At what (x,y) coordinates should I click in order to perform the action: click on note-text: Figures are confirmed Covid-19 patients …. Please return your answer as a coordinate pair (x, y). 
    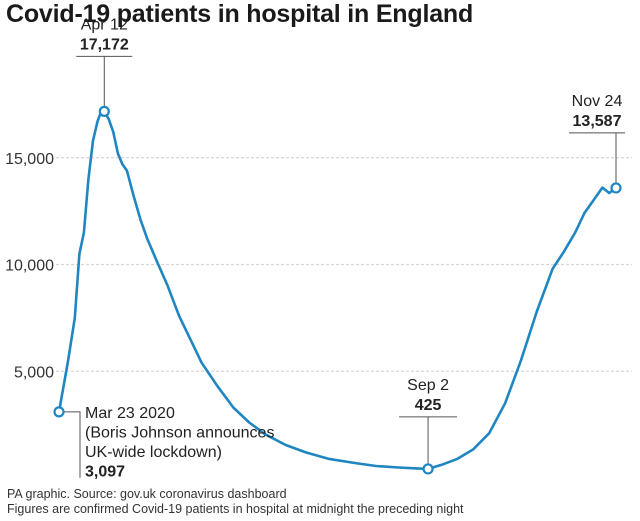
    Looking at the image, I should click on (235, 509).